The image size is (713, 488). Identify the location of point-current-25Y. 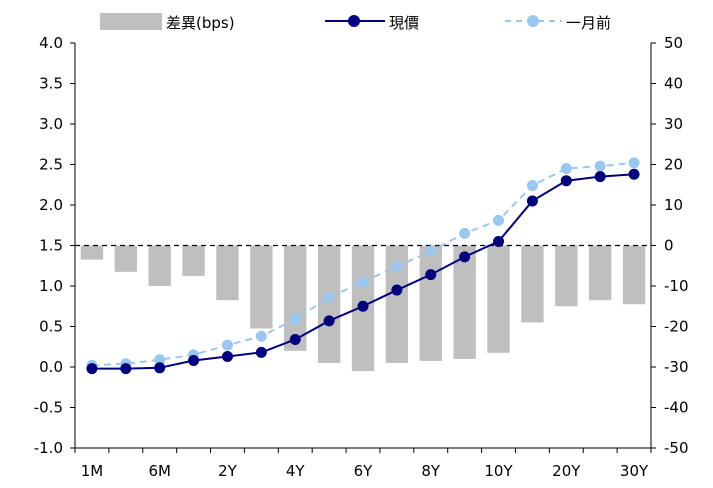
(600, 177).